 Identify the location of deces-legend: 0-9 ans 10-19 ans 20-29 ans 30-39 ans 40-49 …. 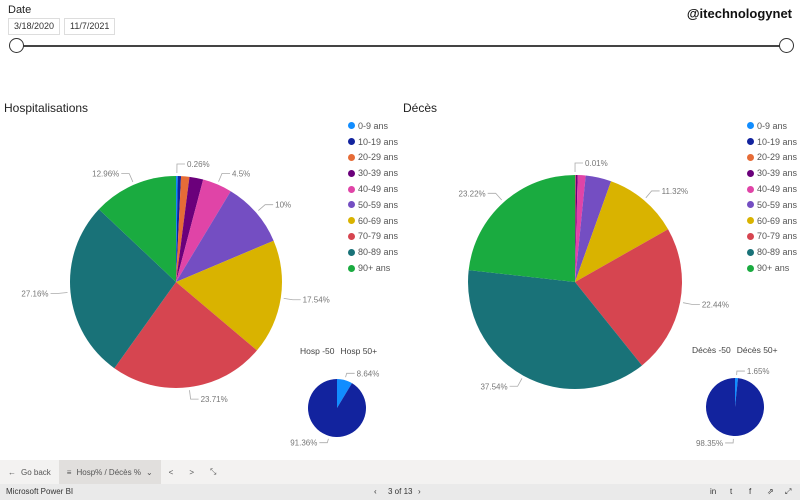
(772, 197).